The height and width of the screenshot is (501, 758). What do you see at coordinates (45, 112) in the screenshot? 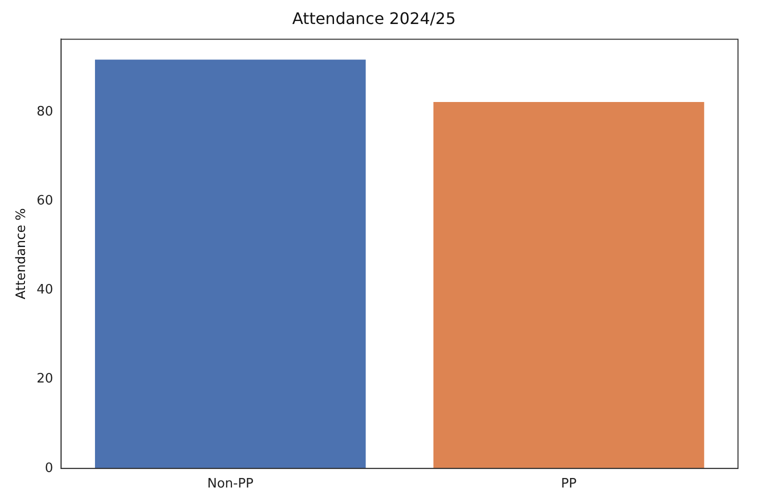
I see `y-tick-label: 80` at bounding box center [45, 112].